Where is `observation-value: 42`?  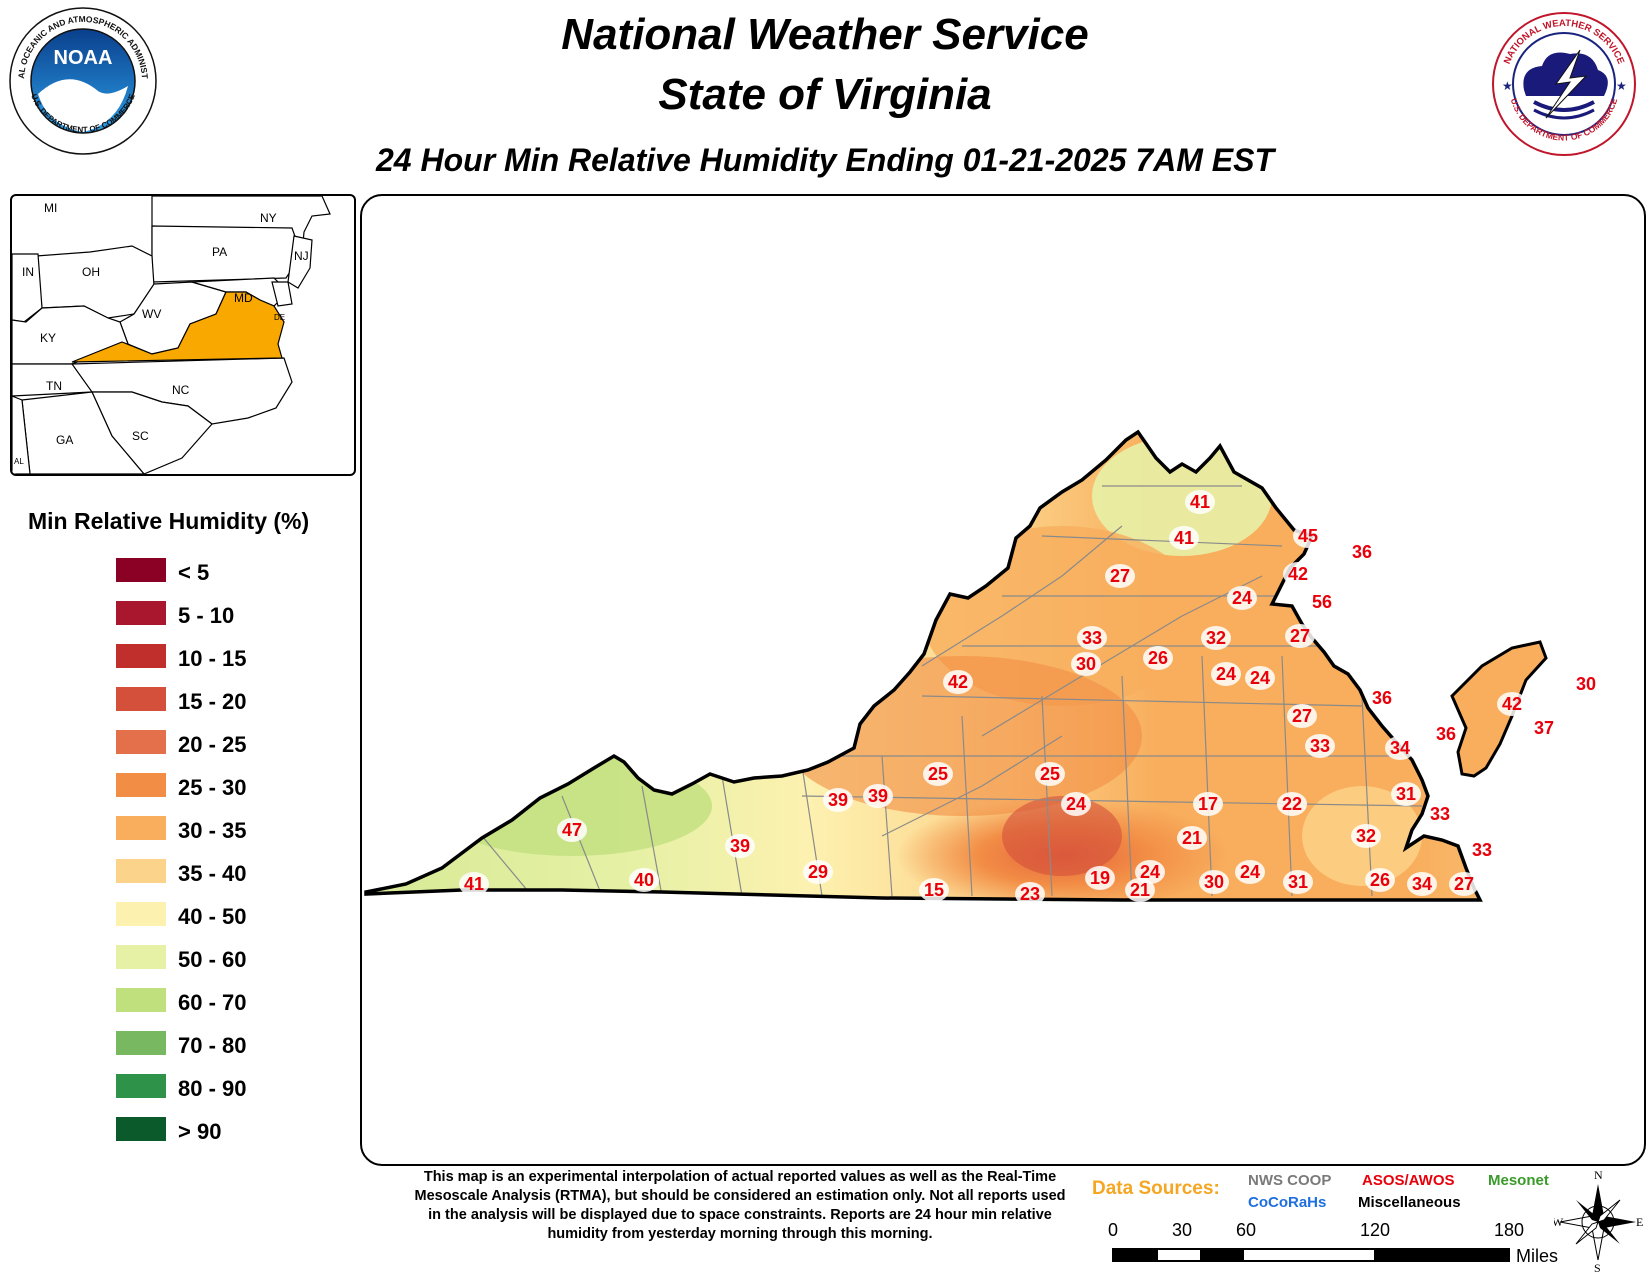 observation-value: 42 is located at coordinates (1512, 704).